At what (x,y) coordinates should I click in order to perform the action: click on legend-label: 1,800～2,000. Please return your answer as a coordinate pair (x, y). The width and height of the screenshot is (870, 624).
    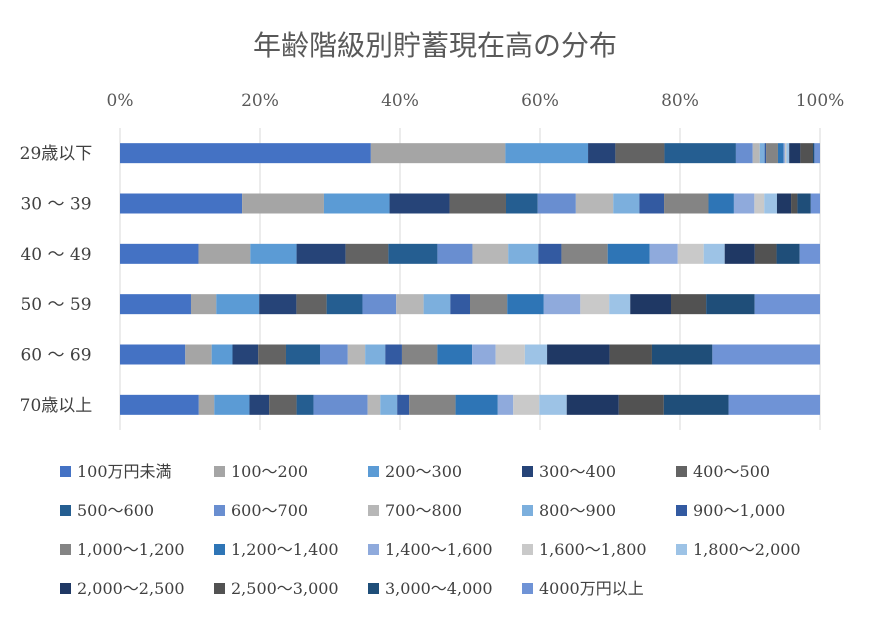
    Looking at the image, I should click on (747, 549).